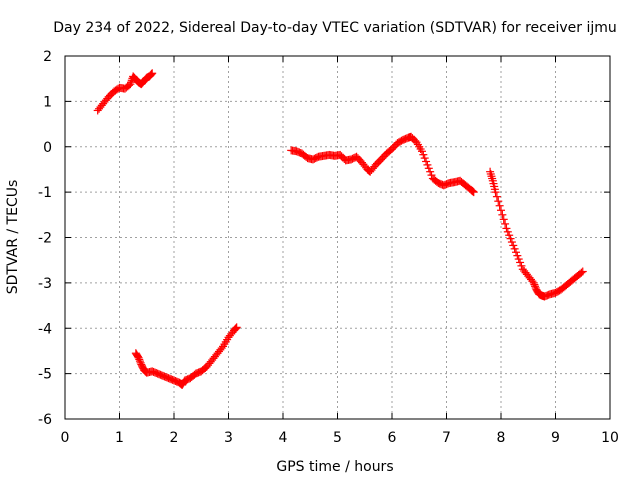 Image resolution: width=640 pixels, height=480 pixels. I want to click on x-tick-label: 4, so click(283, 438).